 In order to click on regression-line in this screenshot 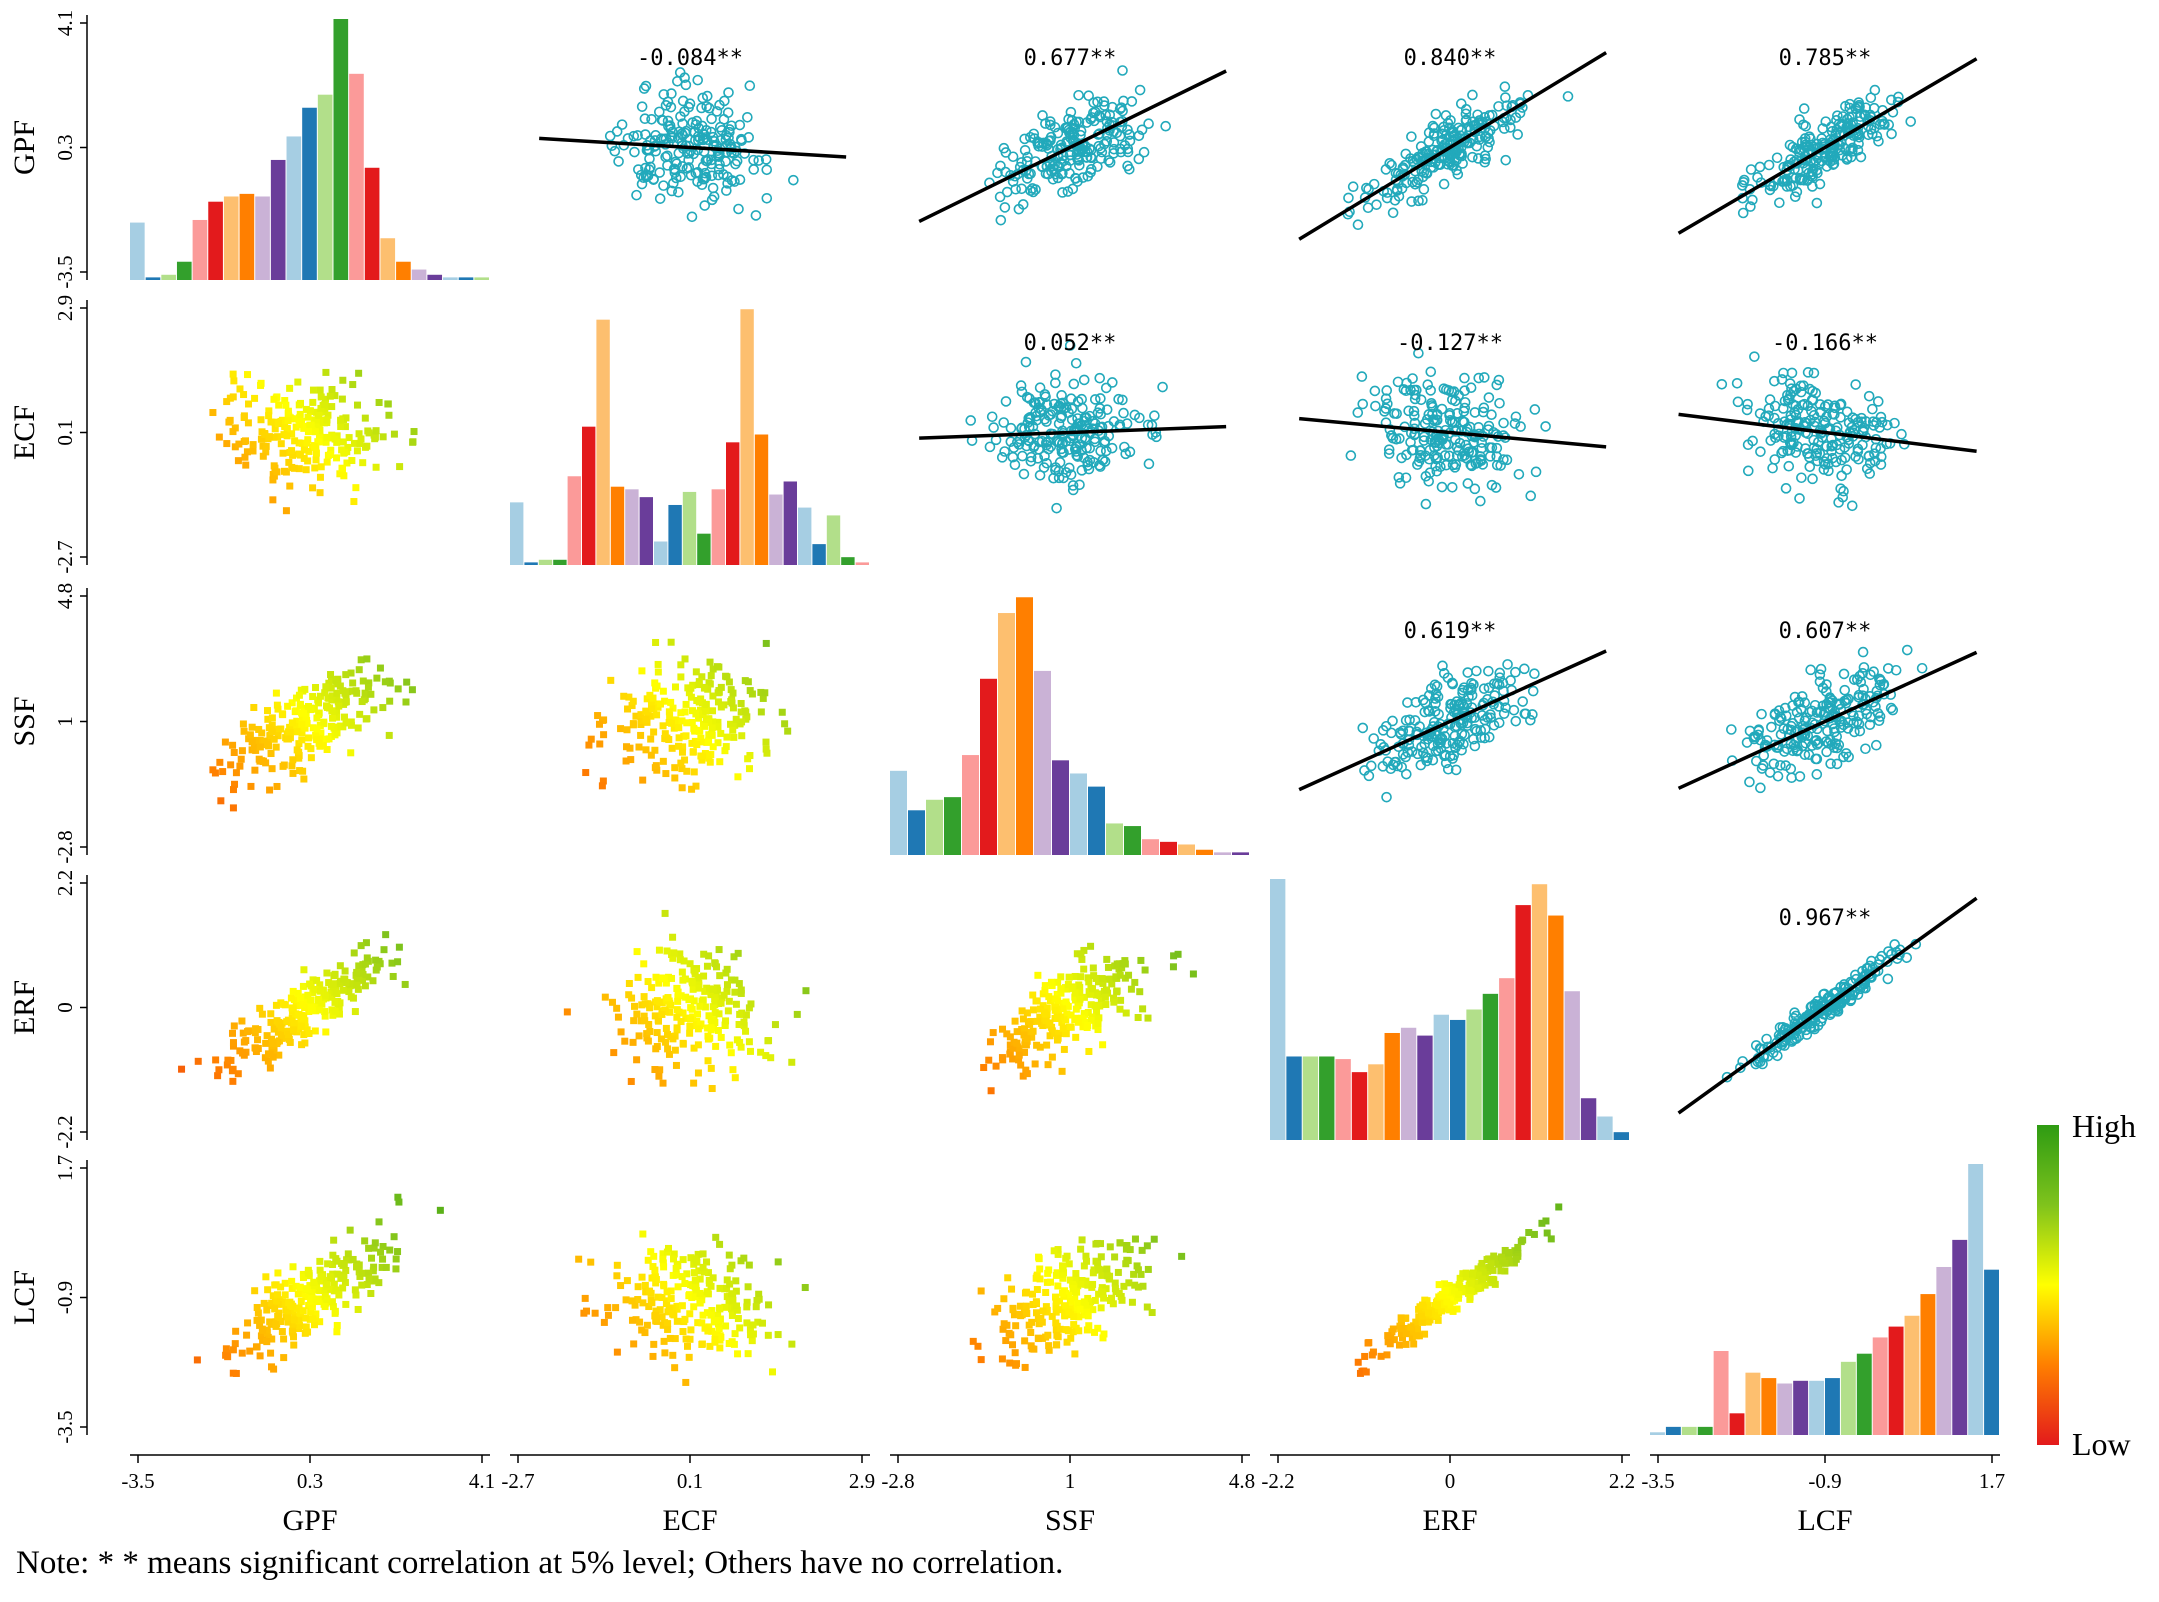, I will do `click(1452, 720)`.